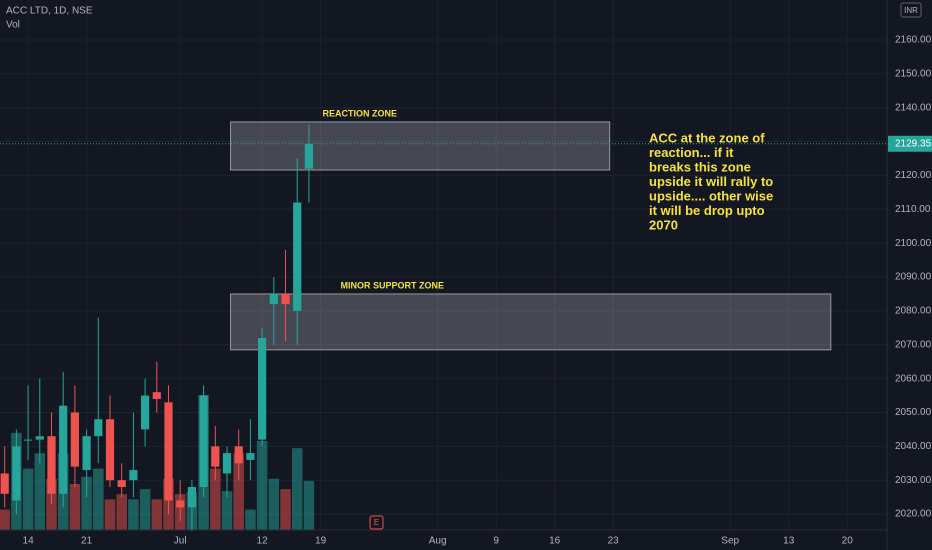 Image resolution: width=932 pixels, height=550 pixels. I want to click on currency-box, so click(911, 10).